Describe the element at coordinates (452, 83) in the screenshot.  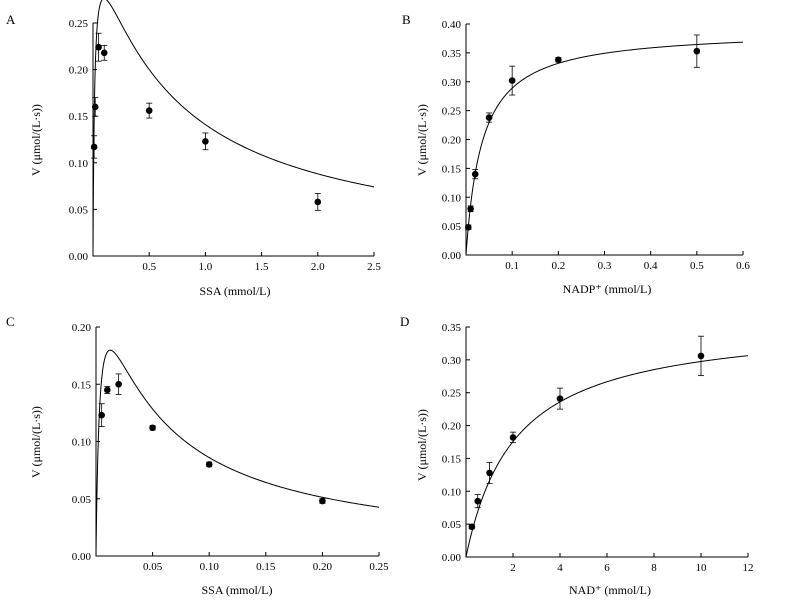
I see `panel-b-ytick-label: 0.30` at that location.